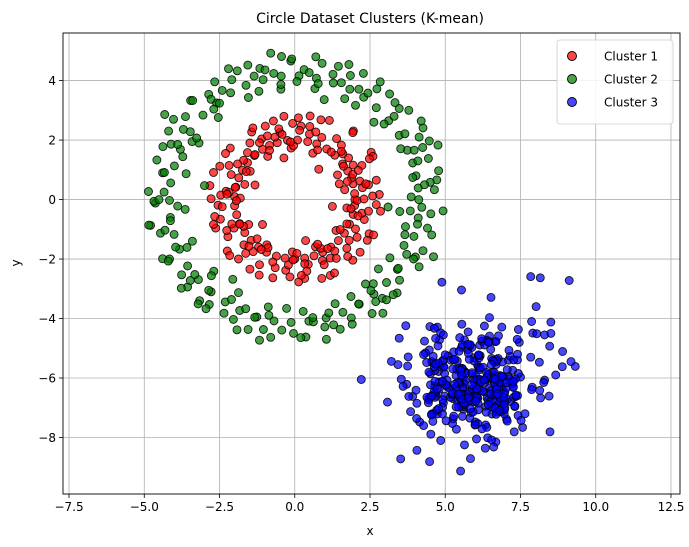 The width and height of the screenshot is (689, 547). Describe the element at coordinates (520, 507) in the screenshot. I see `x-tick-label: 7.5` at that location.